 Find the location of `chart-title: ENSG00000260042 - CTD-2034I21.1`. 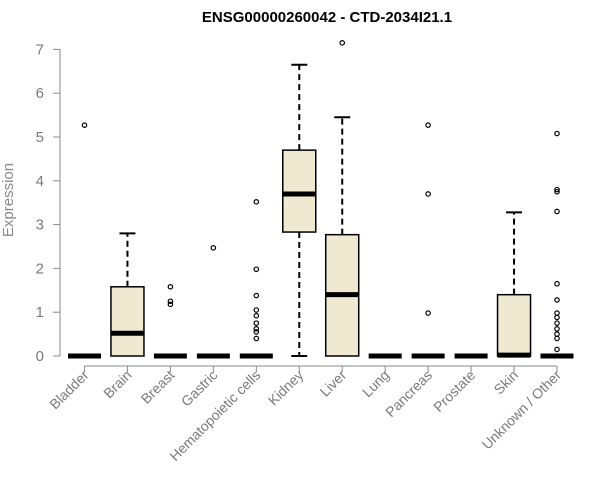

chart-title: ENSG00000260042 - CTD-2034I21.1 is located at coordinates (327, 17).